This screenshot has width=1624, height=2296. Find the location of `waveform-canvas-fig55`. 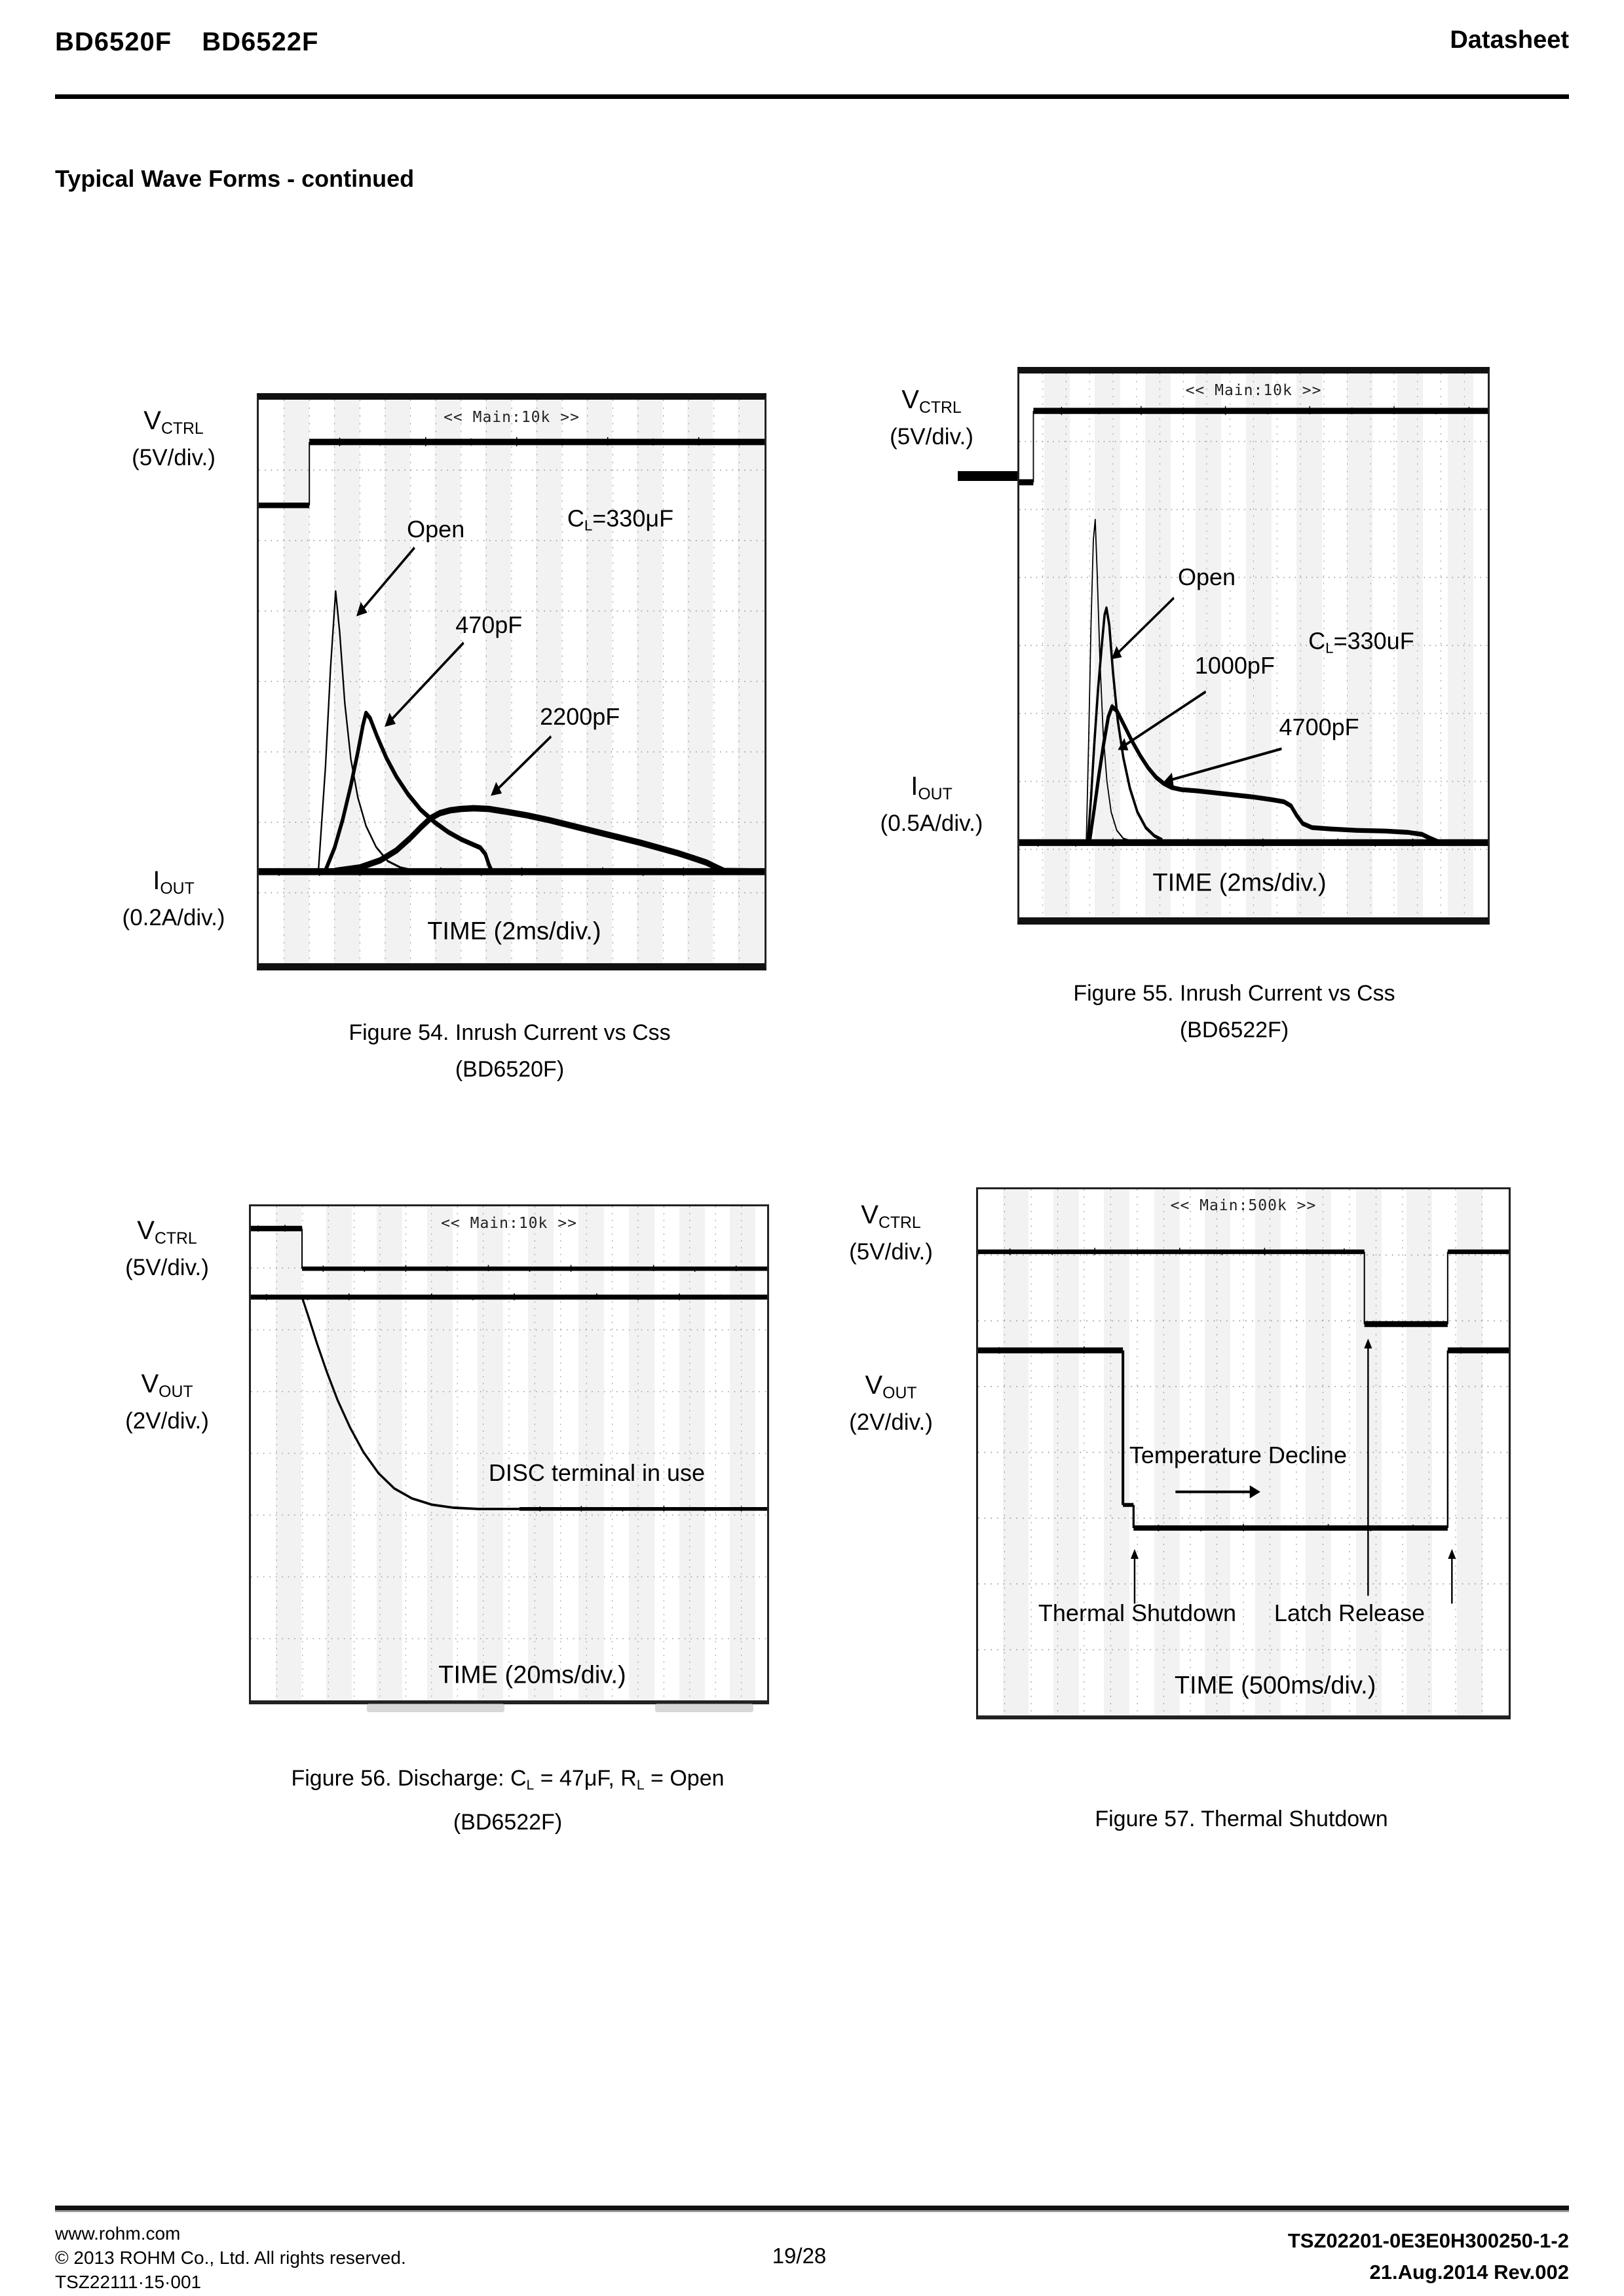

waveform-canvas-fig55 is located at coordinates (1253, 645).